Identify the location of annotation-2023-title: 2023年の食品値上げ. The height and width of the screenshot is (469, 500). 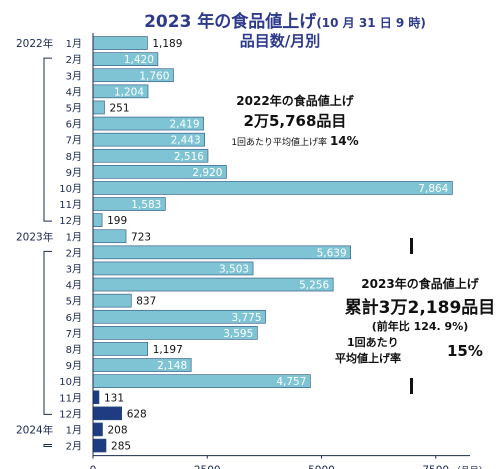
(420, 284).